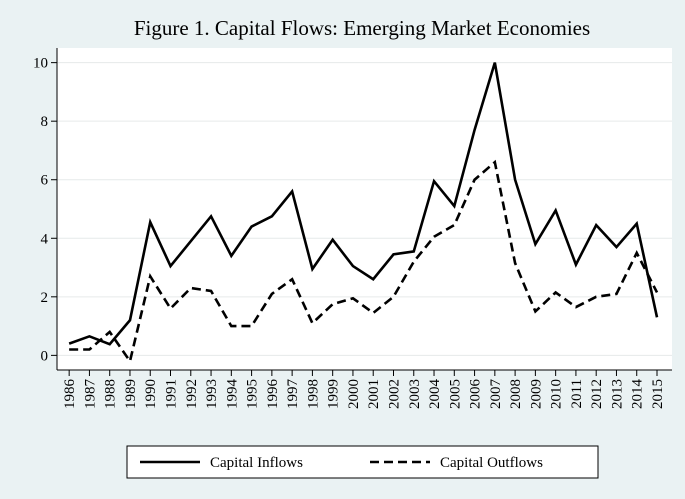 The width and height of the screenshot is (685, 499). I want to click on x-tick-label: 2013, so click(617, 394).